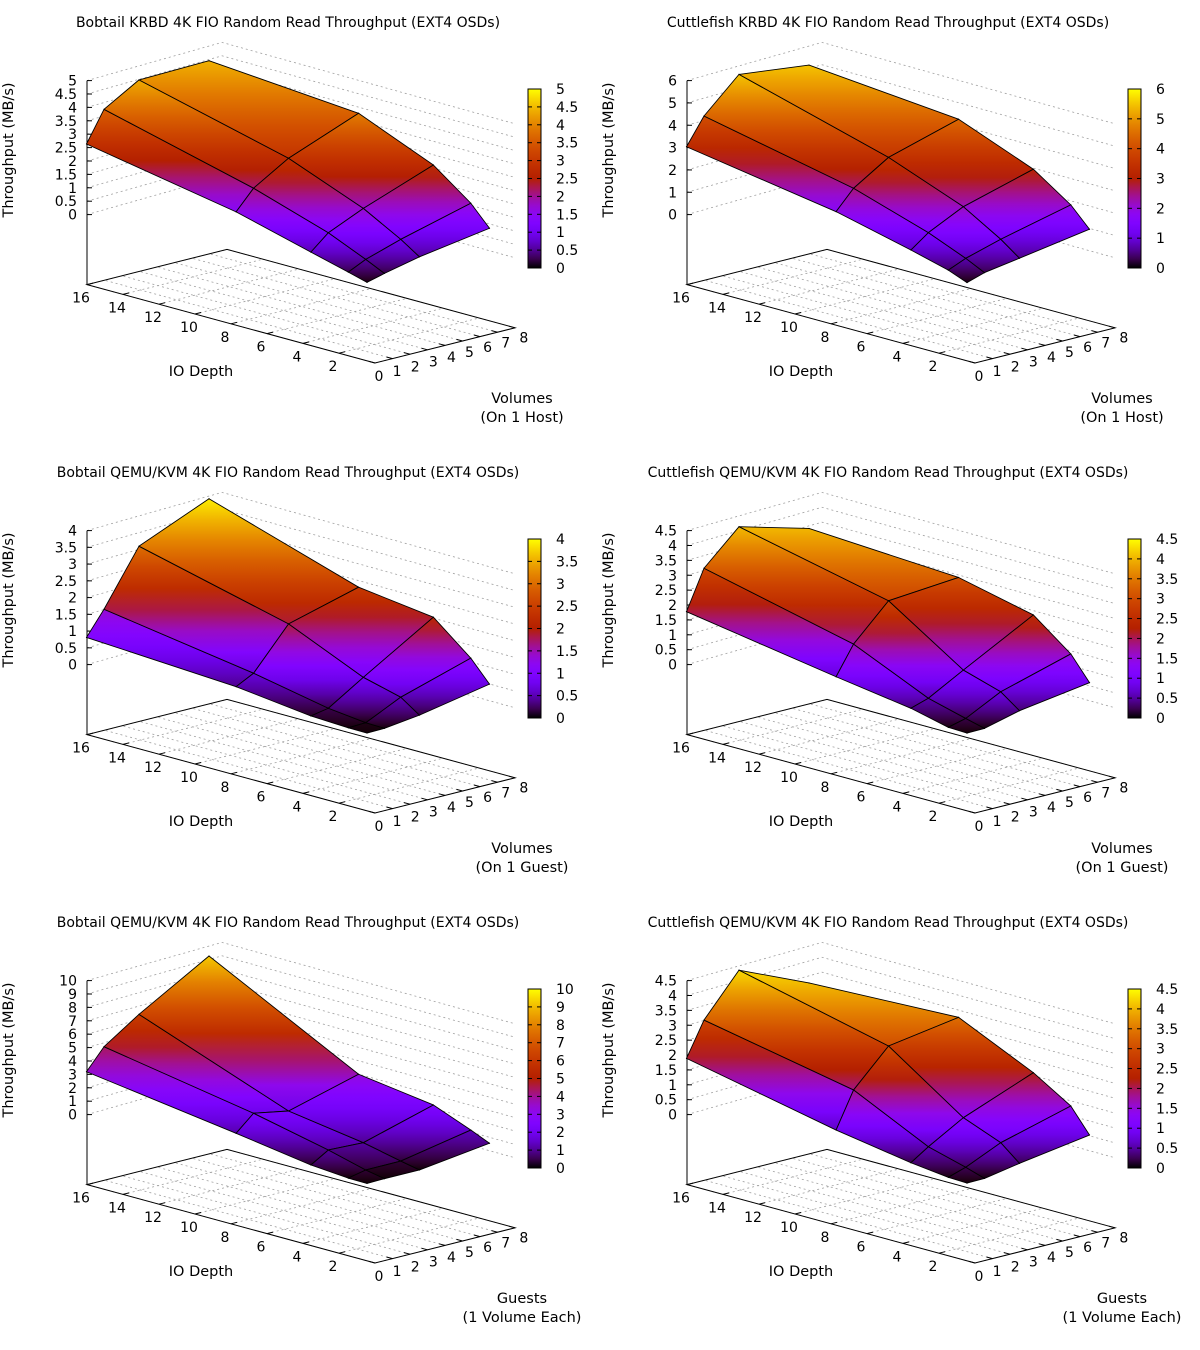 This screenshot has width=1200, height=1350. I want to click on base-plane-border, so click(901, 756).